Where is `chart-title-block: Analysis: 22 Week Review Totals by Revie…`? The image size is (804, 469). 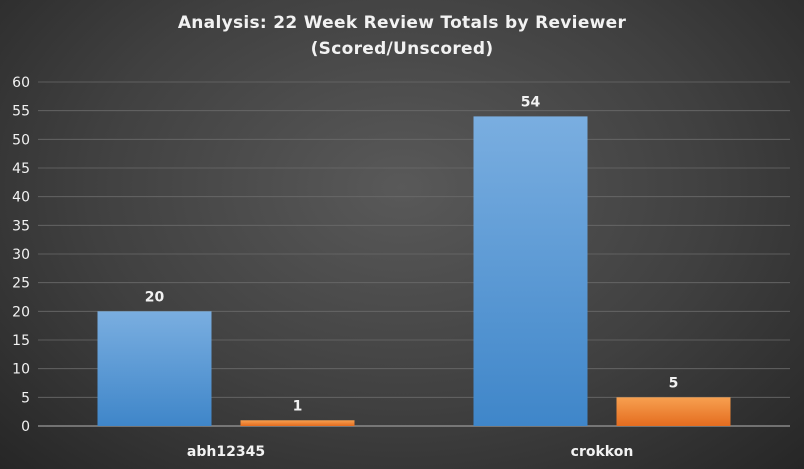
chart-title-block: Analysis: 22 Week Review Totals by Revie… is located at coordinates (402, 36).